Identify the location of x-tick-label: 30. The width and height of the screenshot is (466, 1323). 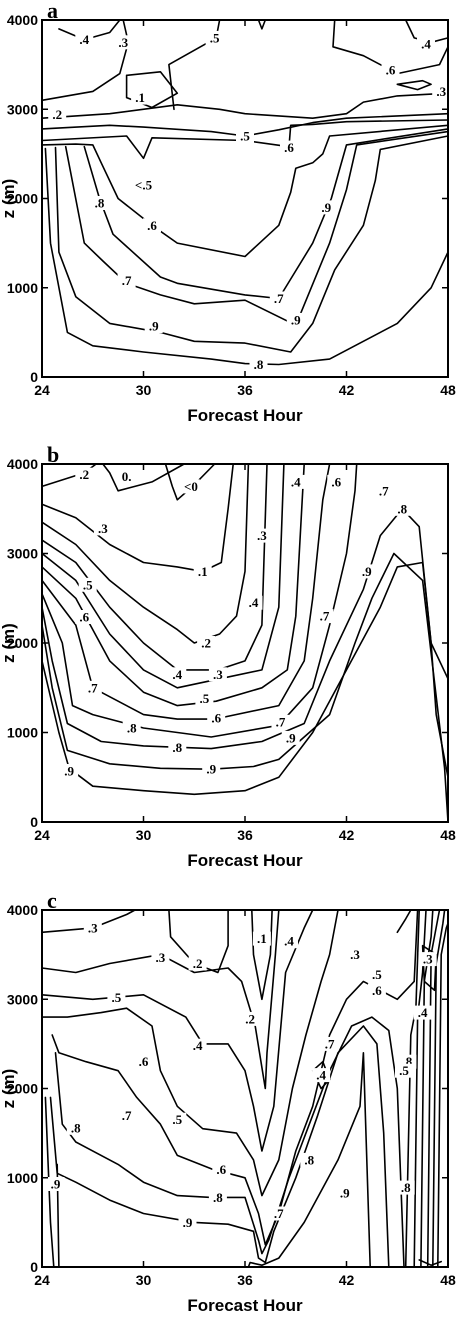
(144, 1280).